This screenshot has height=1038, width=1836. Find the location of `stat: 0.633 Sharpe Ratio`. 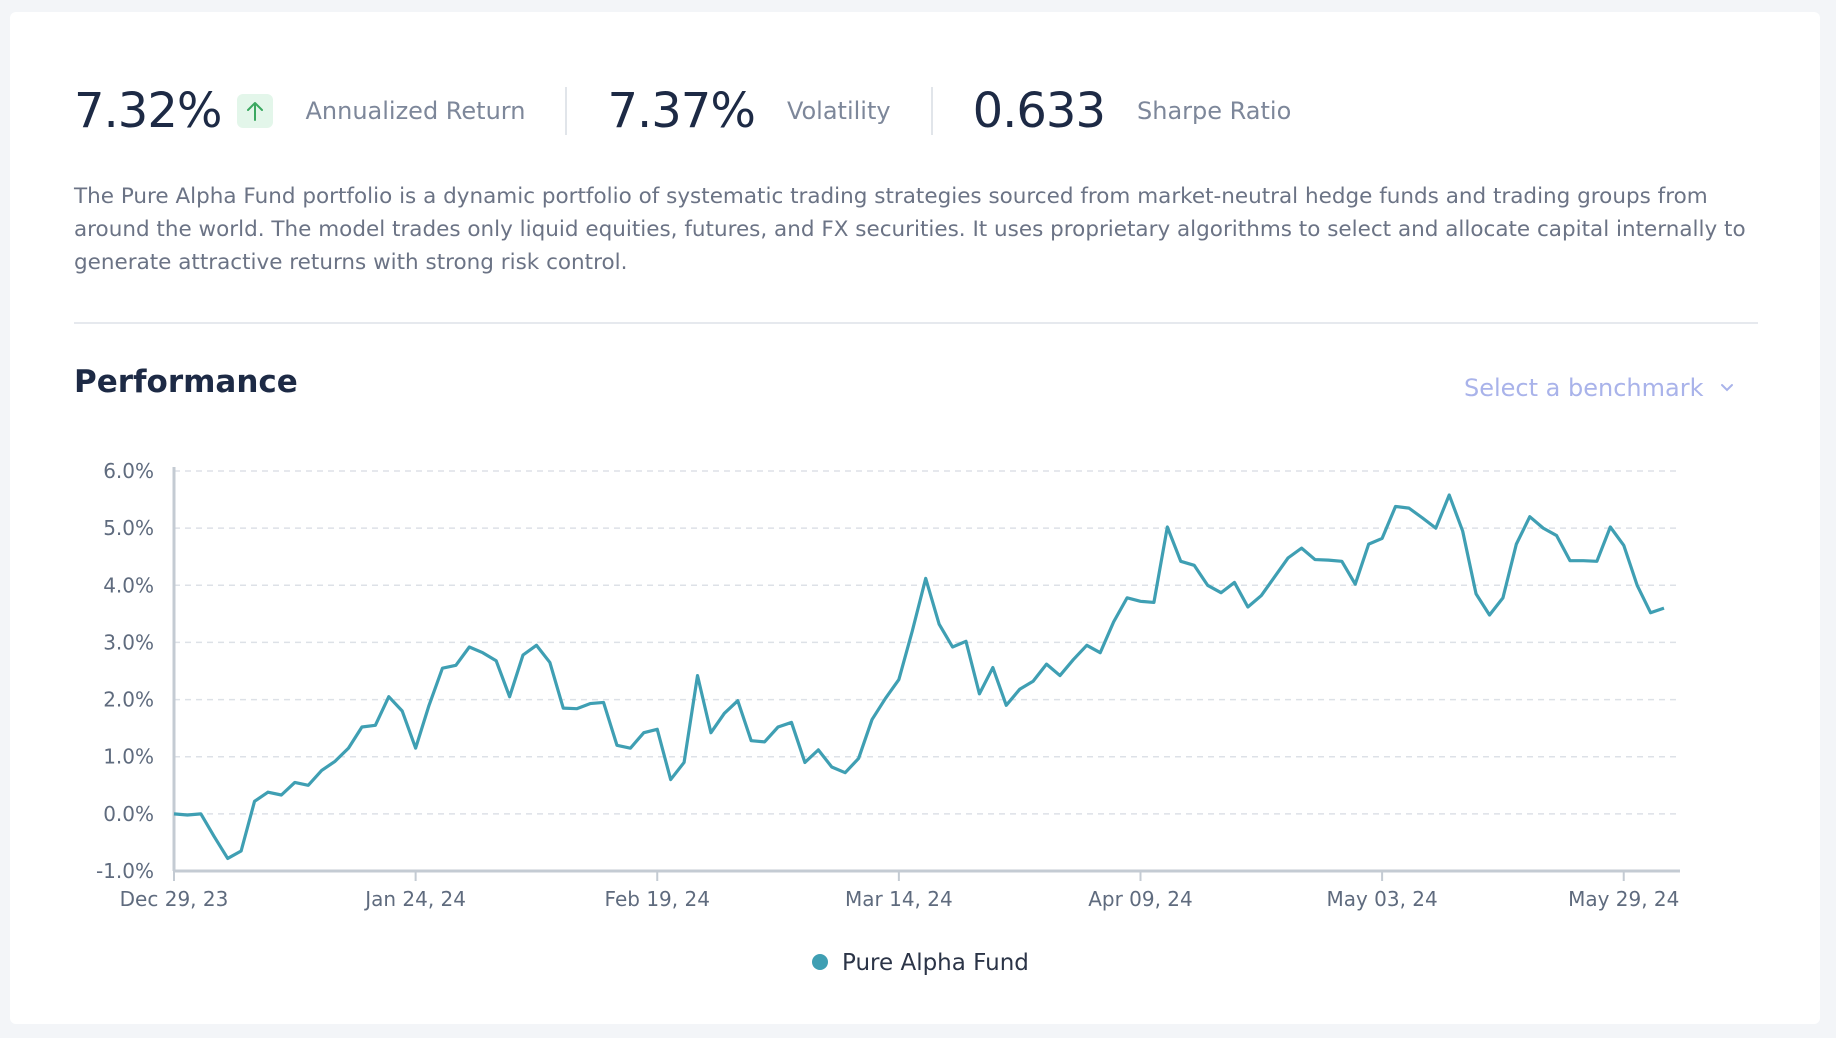

stat: 0.633 Sharpe Ratio is located at coordinates (1132, 111).